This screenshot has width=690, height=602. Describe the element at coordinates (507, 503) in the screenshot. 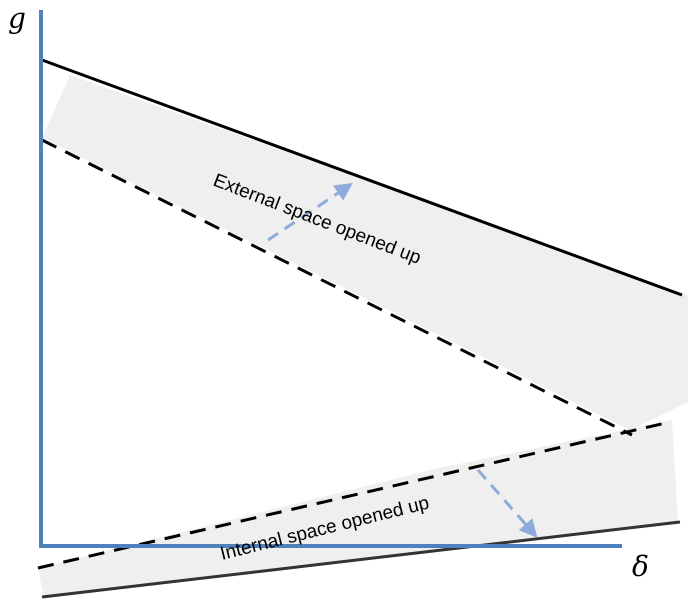

I see `internal-arrow` at that location.